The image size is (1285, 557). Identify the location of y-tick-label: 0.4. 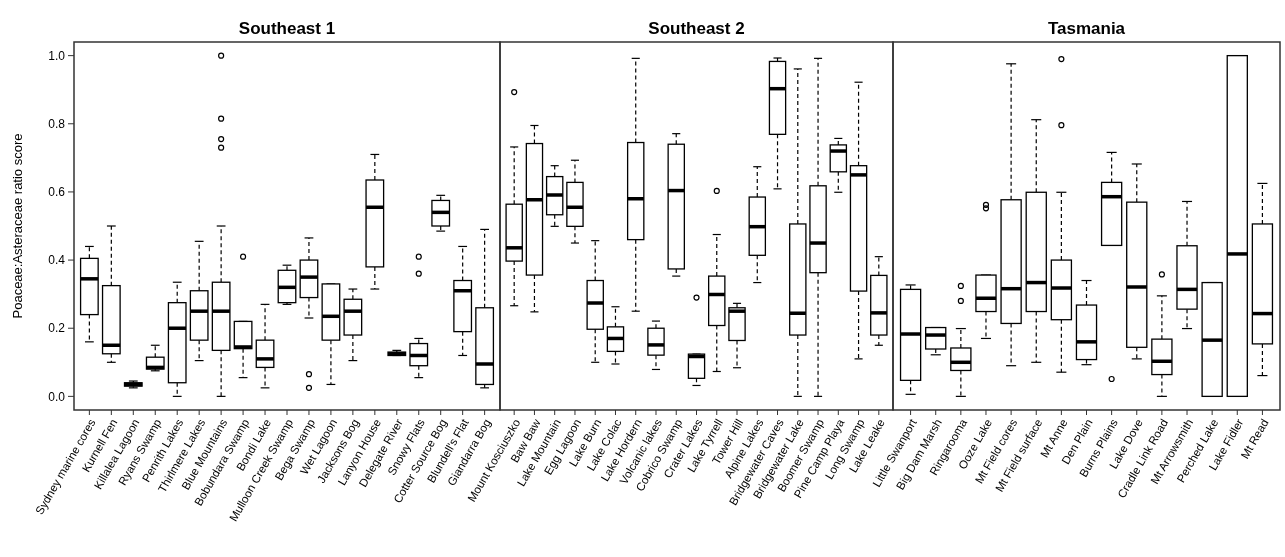
(57, 260).